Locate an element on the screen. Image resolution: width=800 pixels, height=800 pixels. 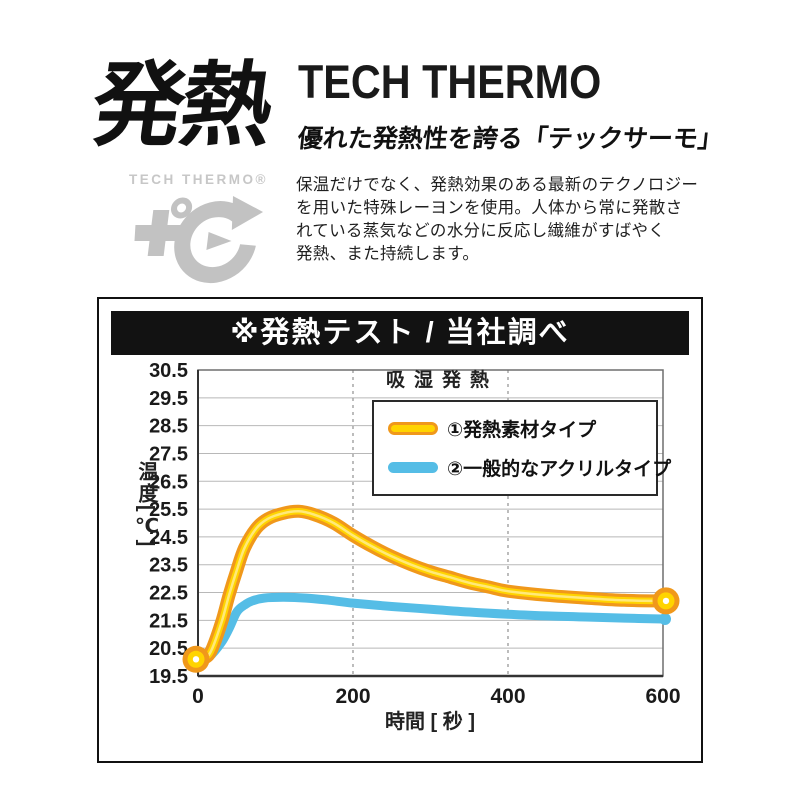
legend-swatch-blue-line-icon is located at coordinates (413, 468).